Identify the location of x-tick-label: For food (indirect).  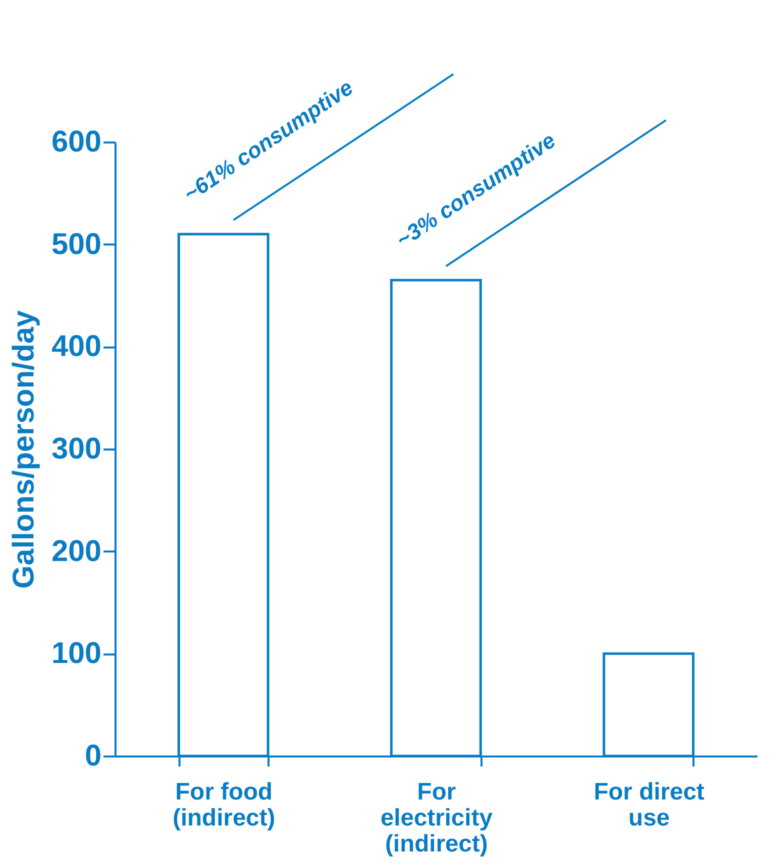
(224, 805).